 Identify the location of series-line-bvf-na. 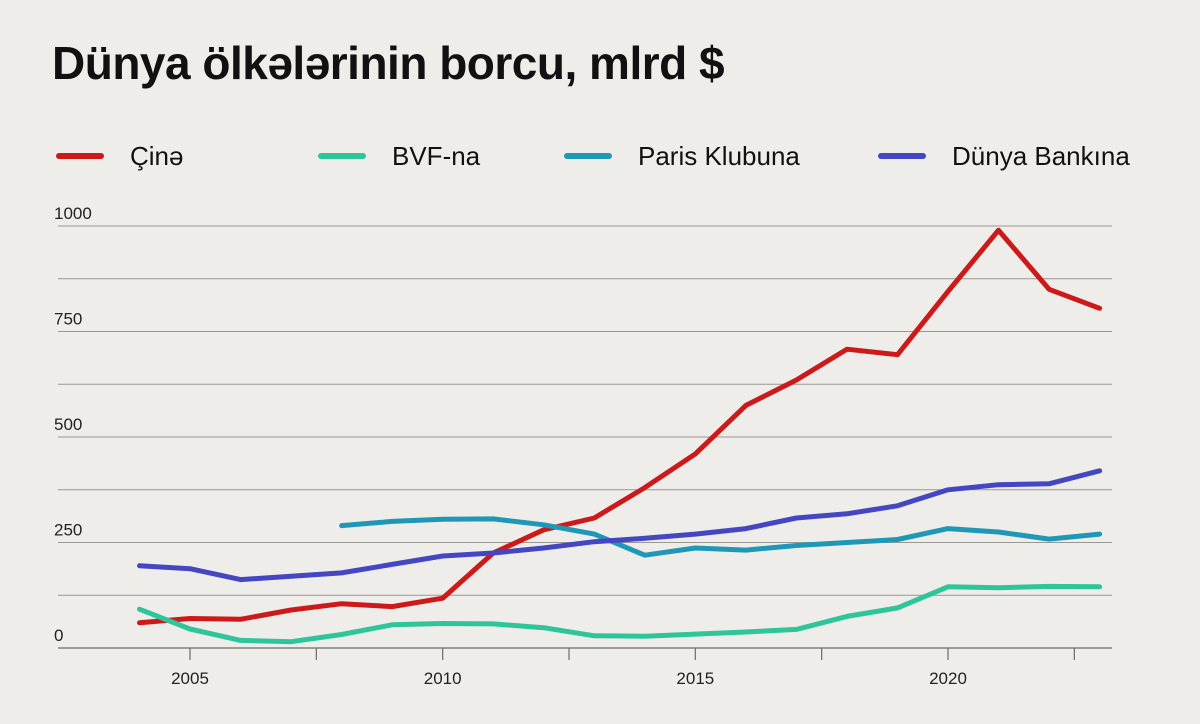
(620, 614).